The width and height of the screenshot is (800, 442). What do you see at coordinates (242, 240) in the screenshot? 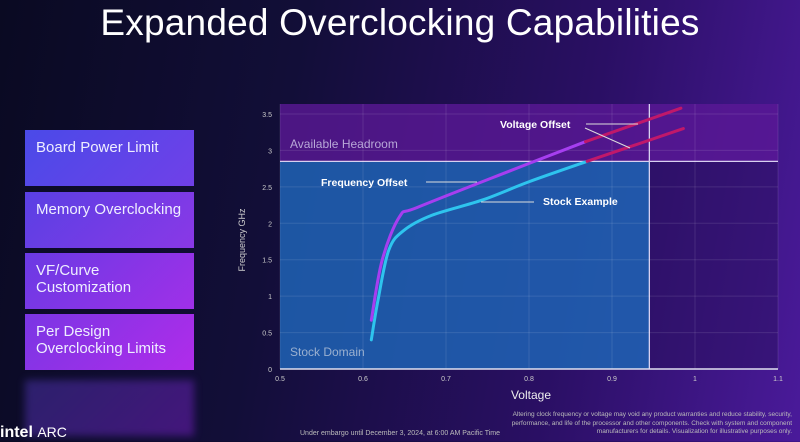
I see `y-axis-label: Frequency GHz` at bounding box center [242, 240].